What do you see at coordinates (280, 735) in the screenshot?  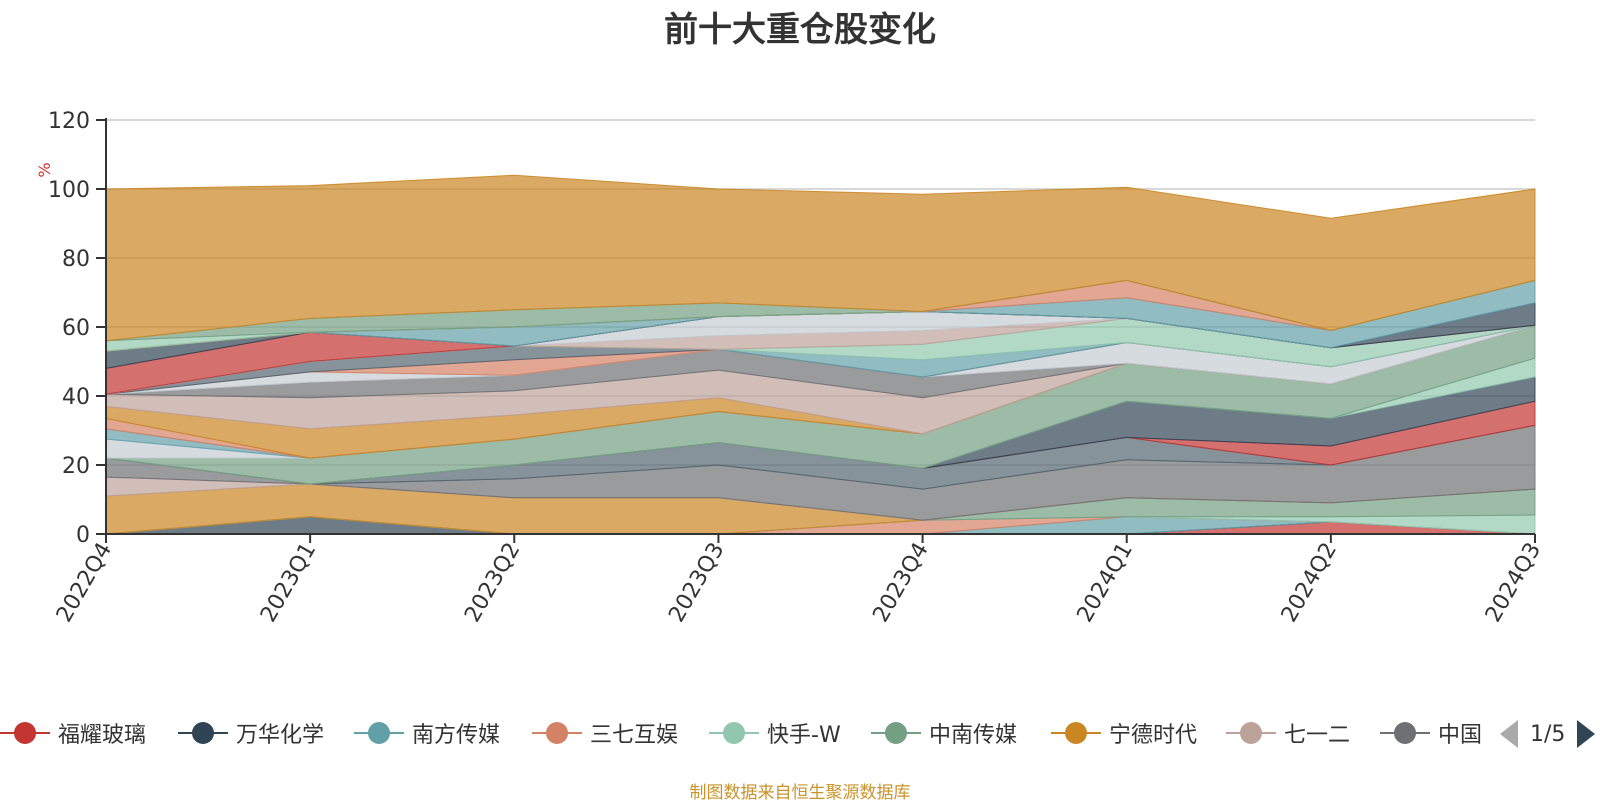 I see `legend-label: 万华化学` at bounding box center [280, 735].